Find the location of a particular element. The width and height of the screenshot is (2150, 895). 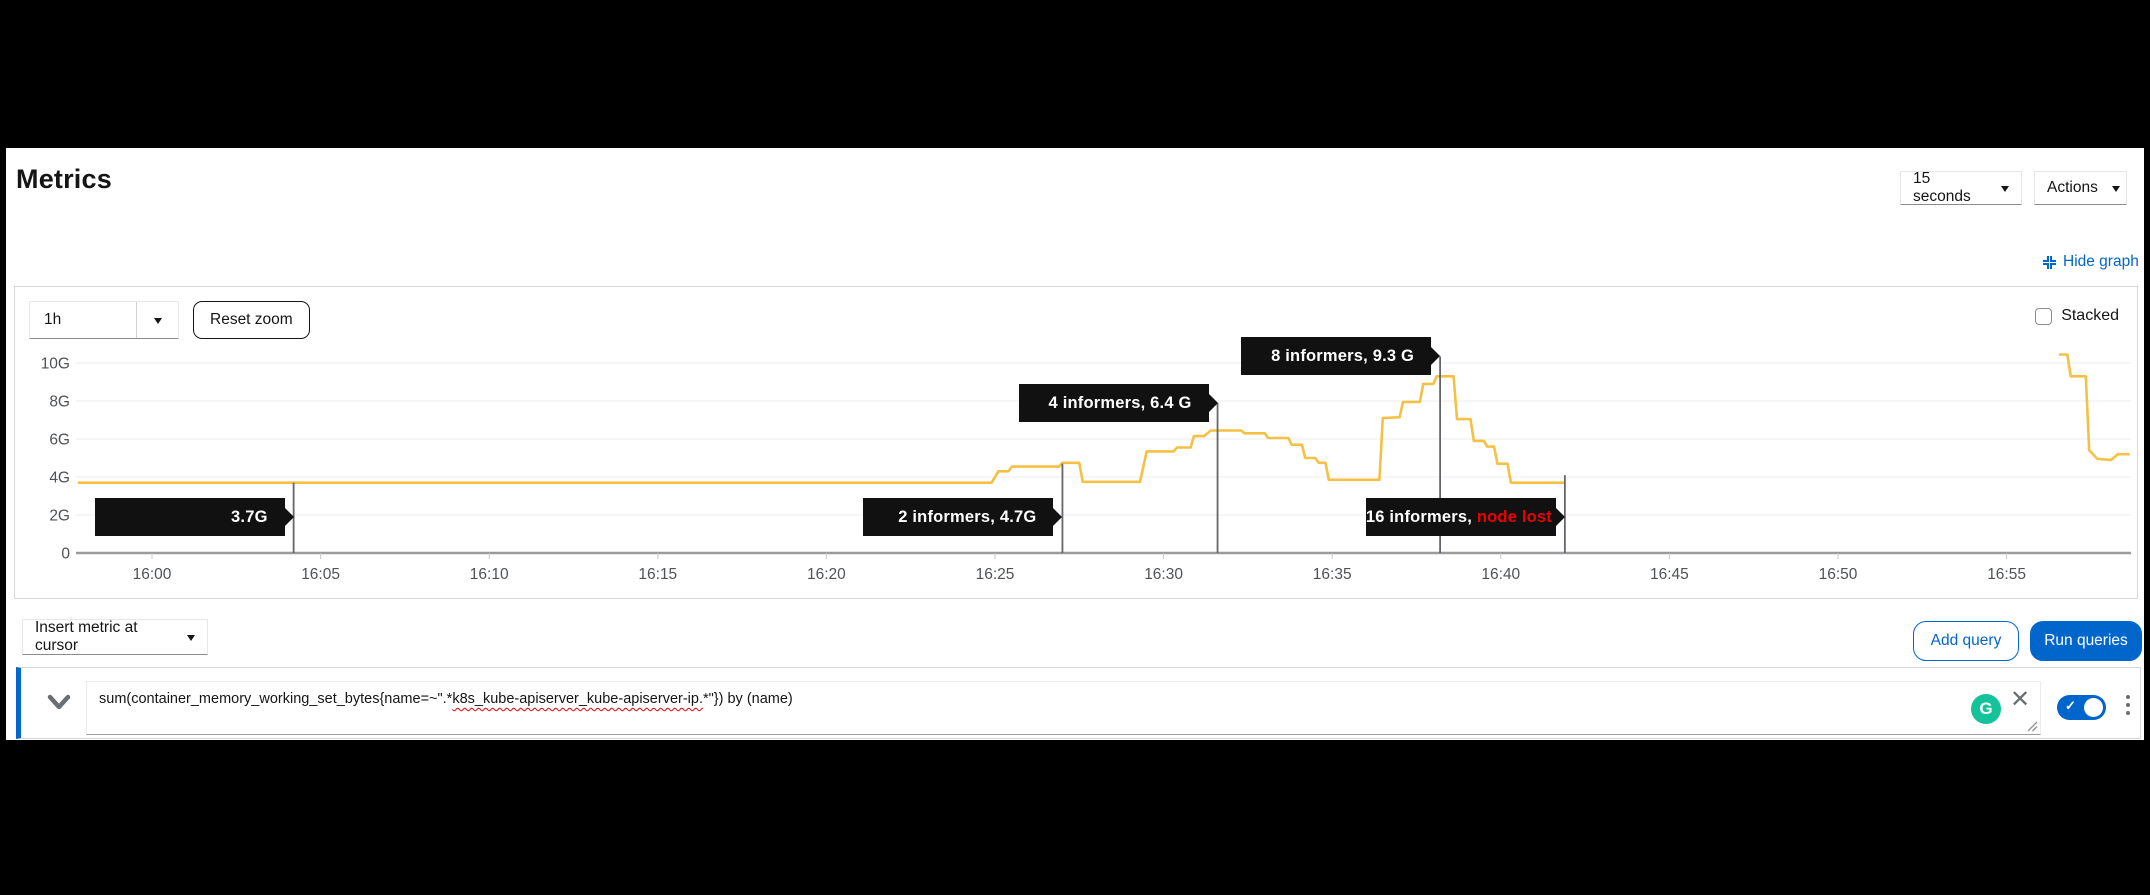

x-axis-tick-label: 16:40 is located at coordinates (1500, 574).